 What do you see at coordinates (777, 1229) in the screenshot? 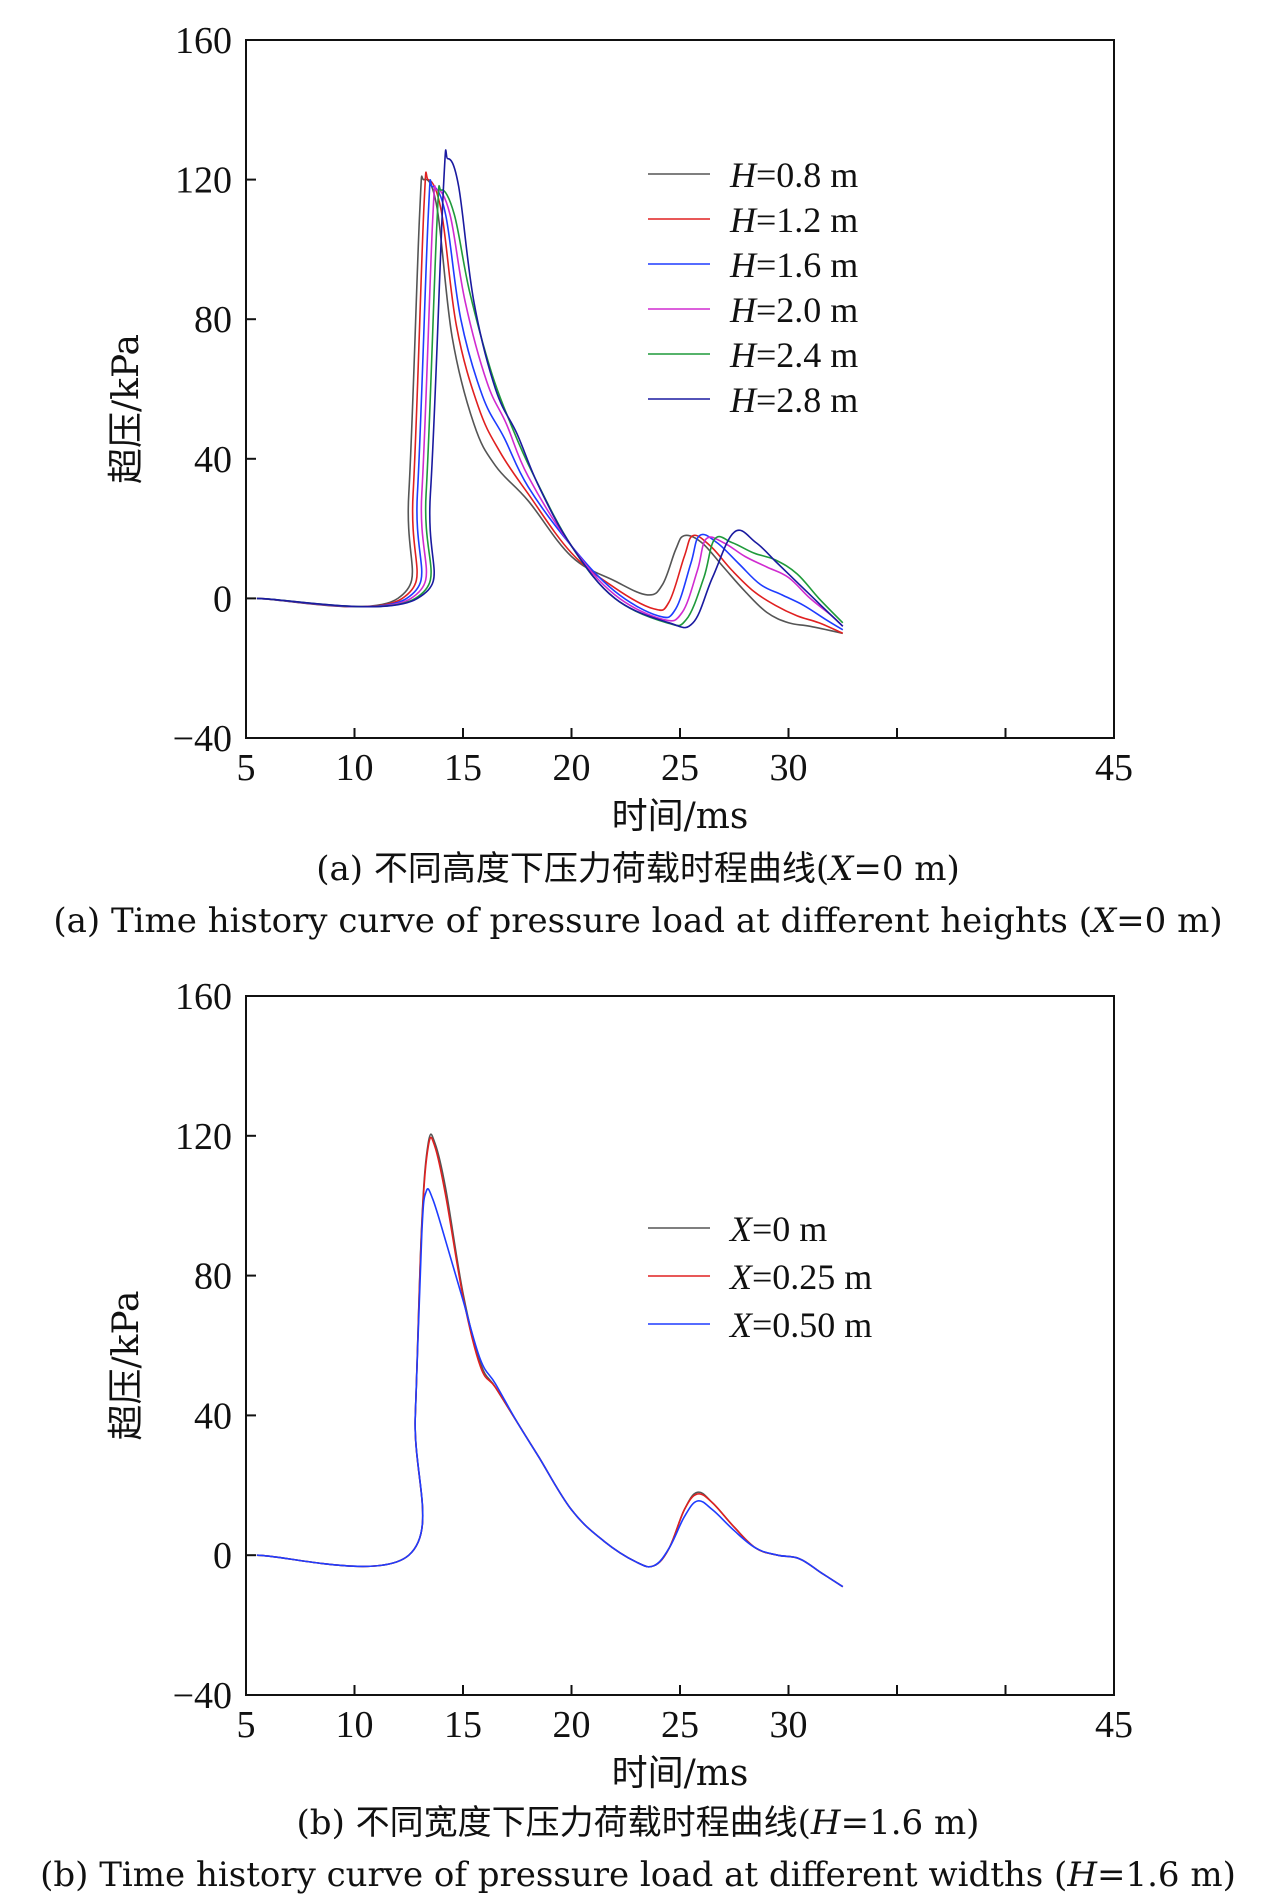
I see `legend-label: X=0 m` at bounding box center [777, 1229].